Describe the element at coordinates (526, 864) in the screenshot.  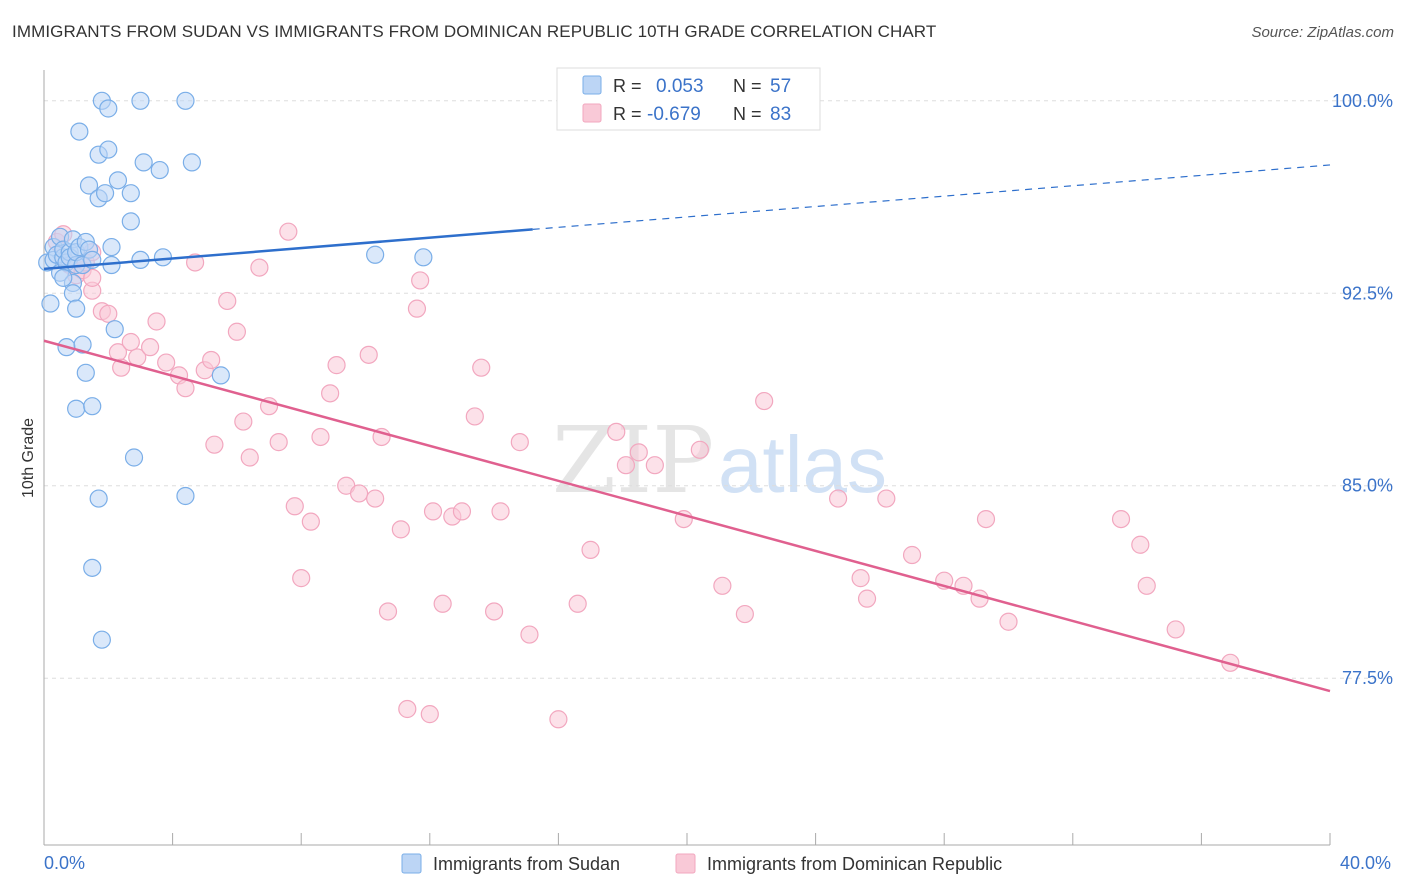
I see `series-legend-label-sudan: Immigrants from Sudan` at that location.